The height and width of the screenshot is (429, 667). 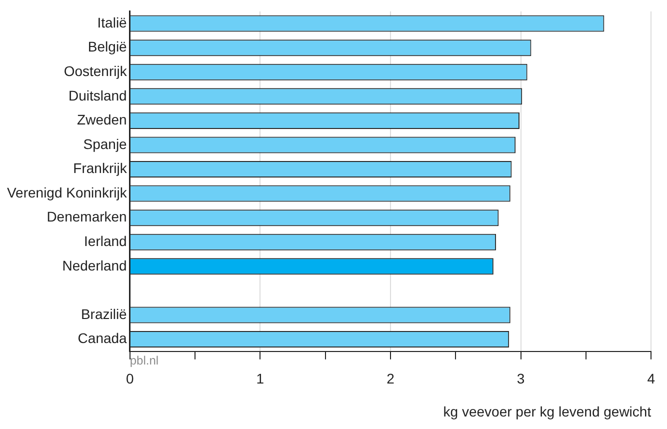 I want to click on y-tick-label: België, so click(x=108, y=46).